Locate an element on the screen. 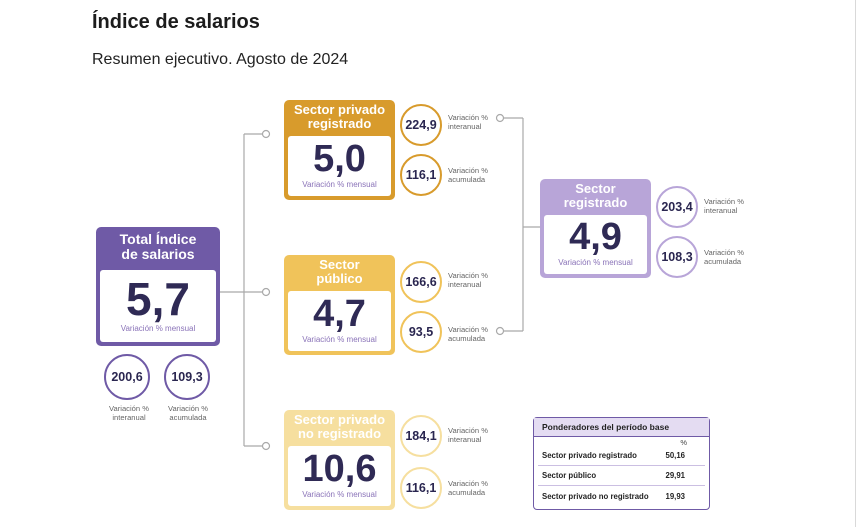 The height and width of the screenshot is (527, 862). total-title-line2: de salarios is located at coordinates (158, 253).